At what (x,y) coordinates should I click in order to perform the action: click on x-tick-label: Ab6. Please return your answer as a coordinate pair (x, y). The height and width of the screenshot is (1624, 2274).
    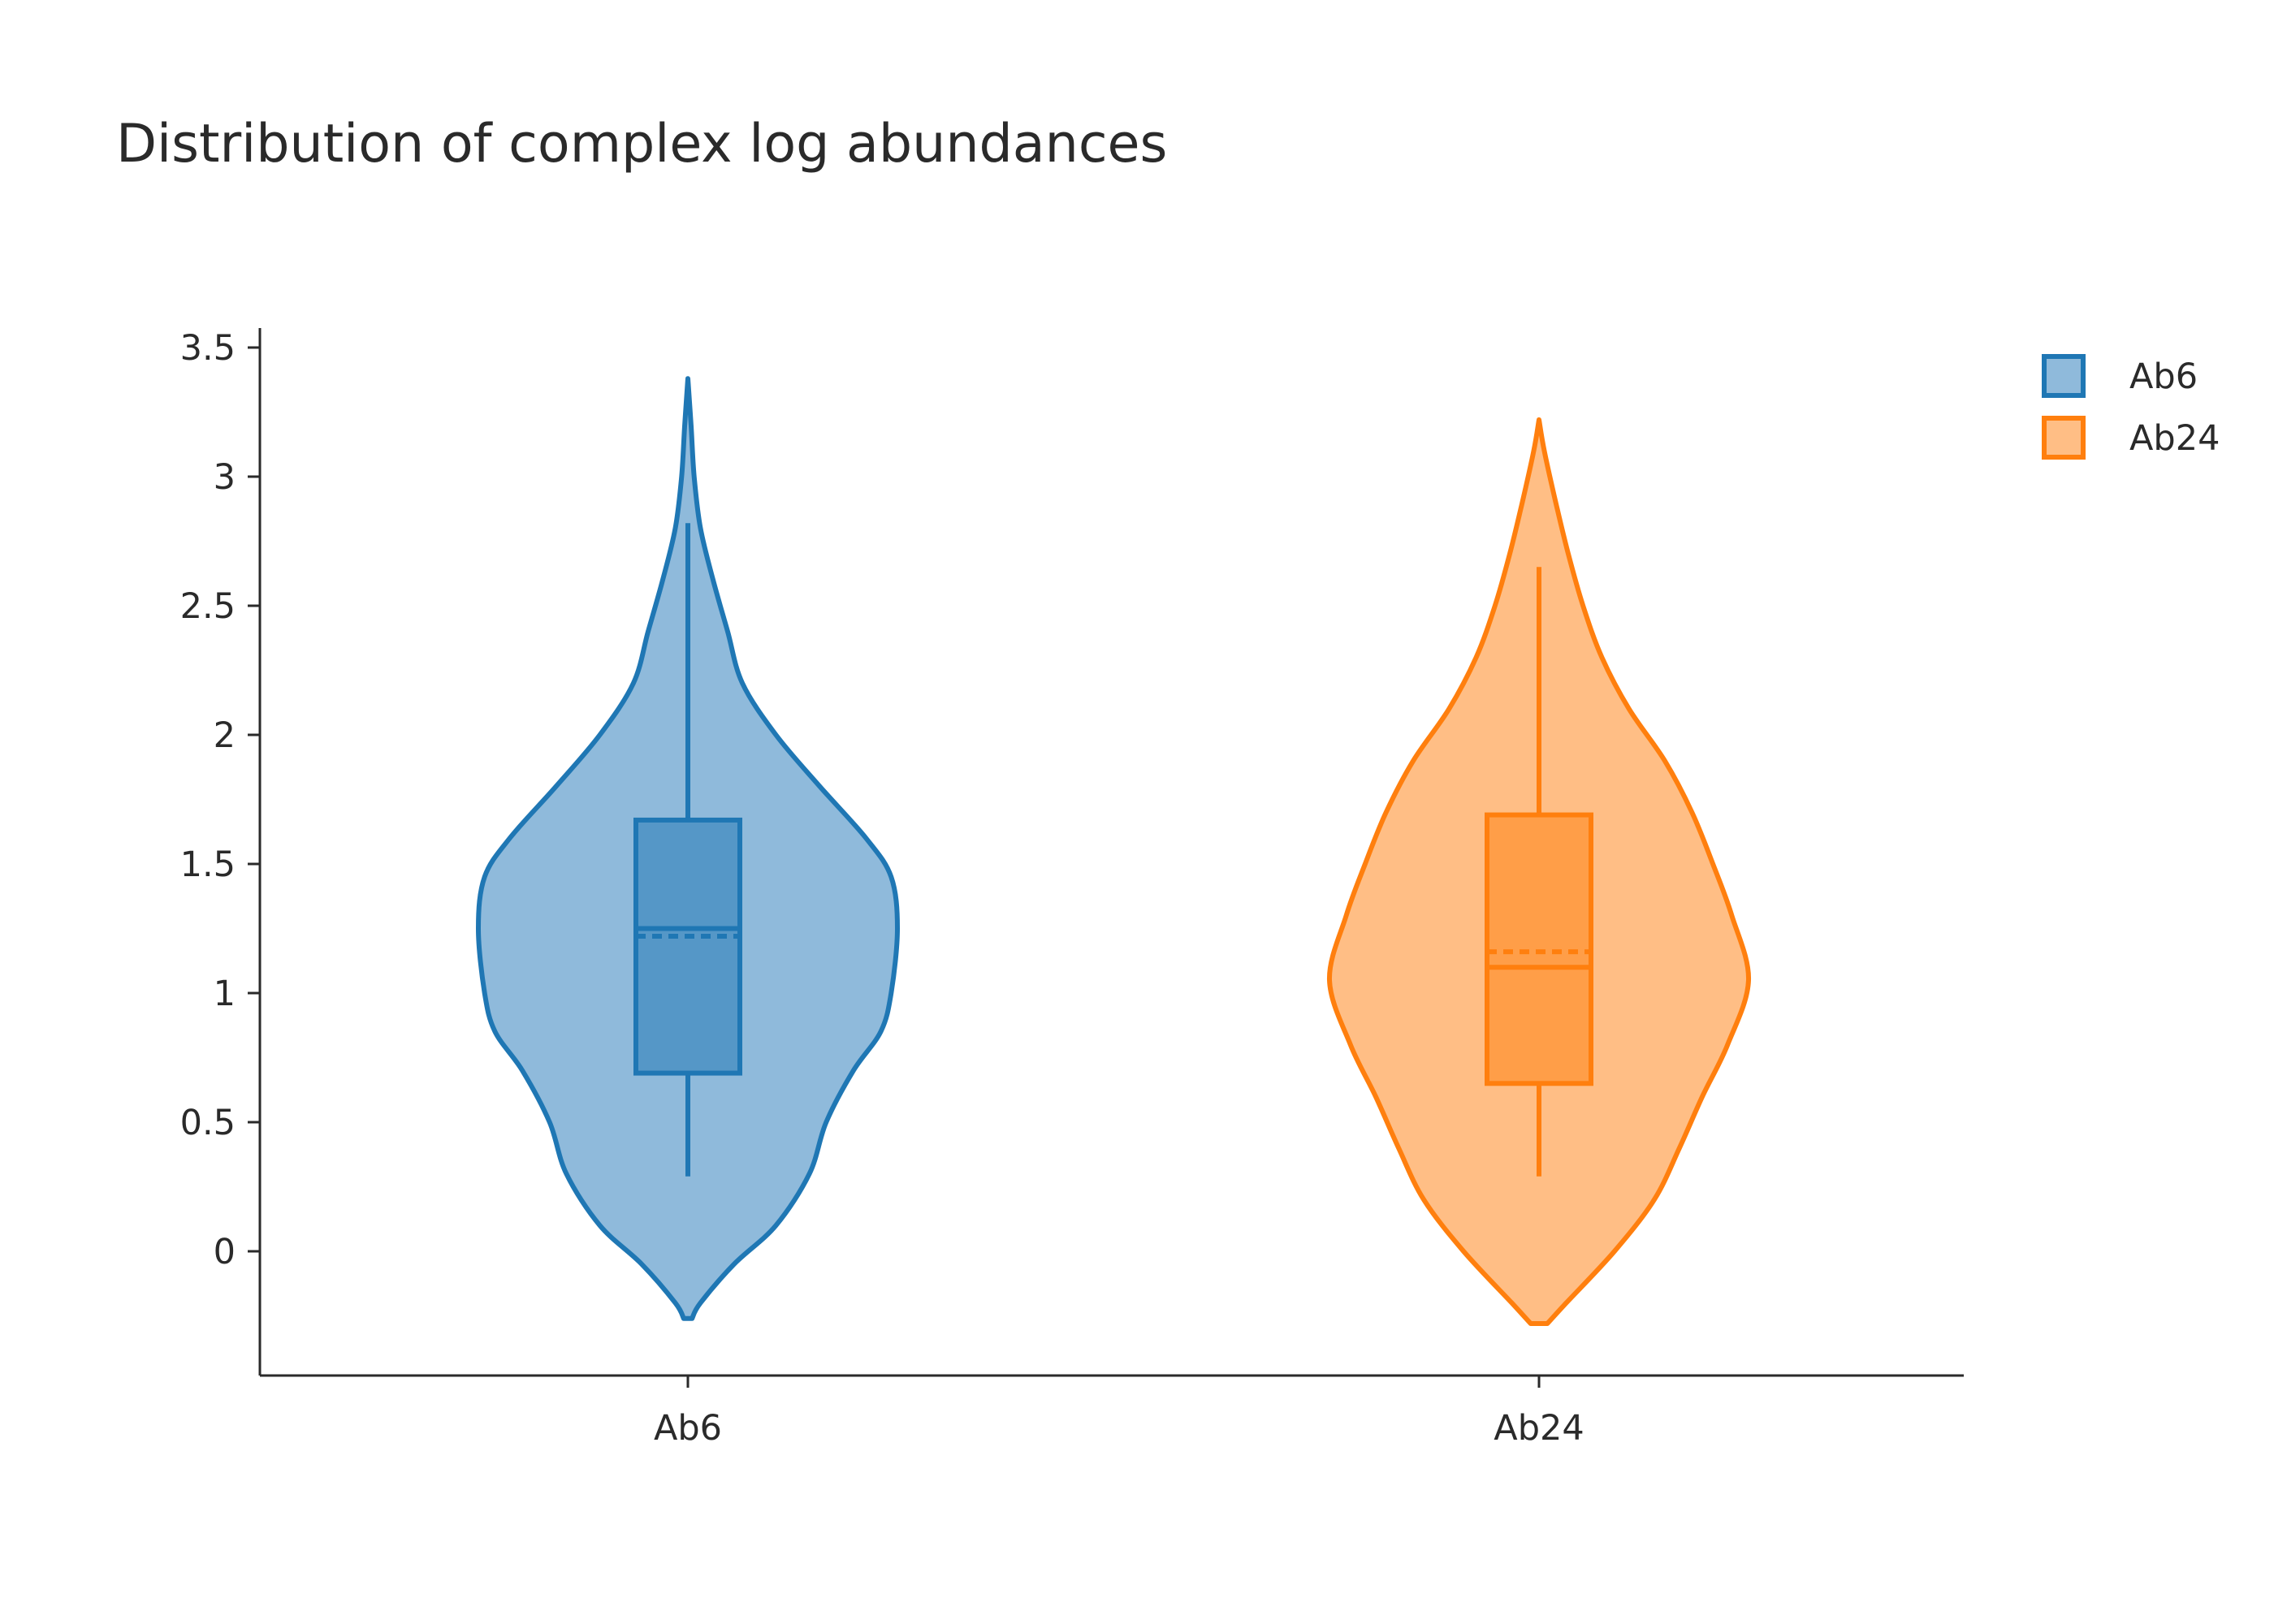
    Looking at the image, I should click on (688, 1429).